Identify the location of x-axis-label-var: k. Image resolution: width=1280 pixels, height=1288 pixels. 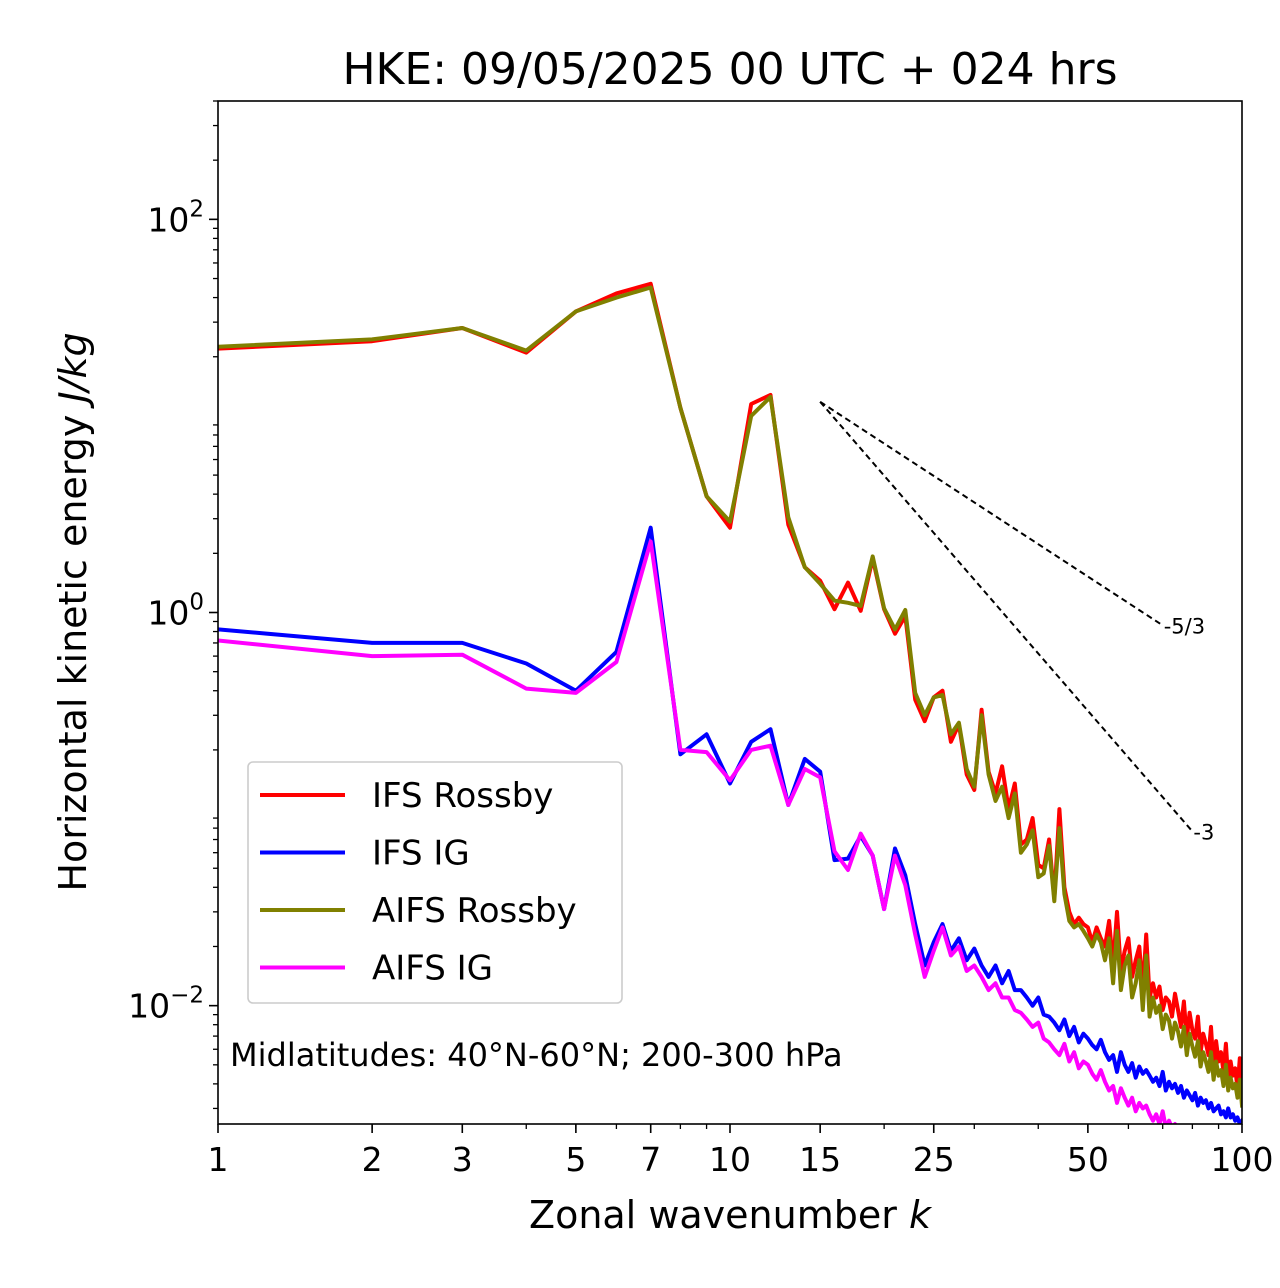
(921, 1215).